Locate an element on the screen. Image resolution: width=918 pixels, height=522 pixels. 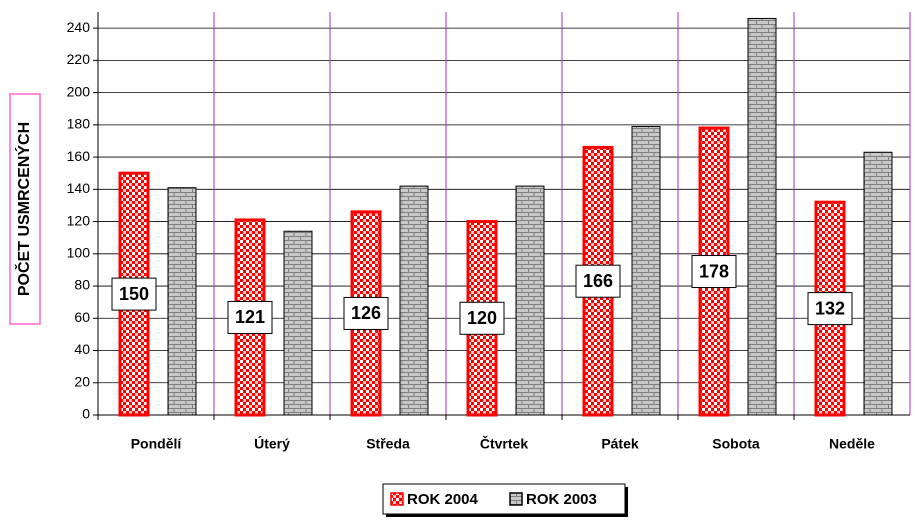
legend-box is located at coordinates (504, 499).